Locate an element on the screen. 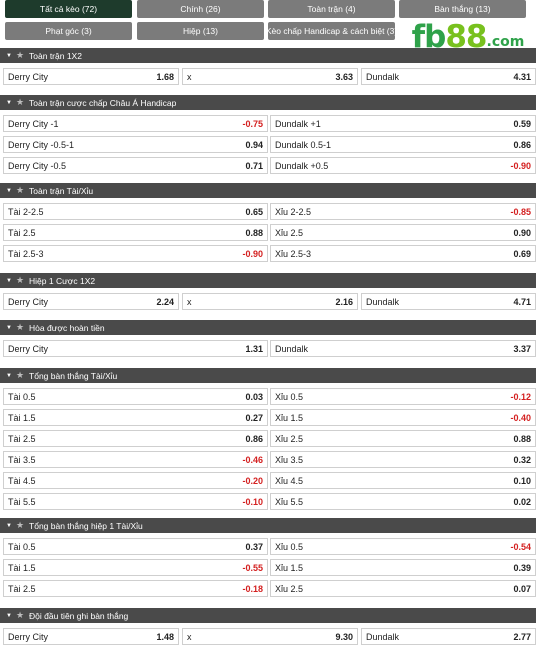 Image resolution: width=536 pixels, height=655 pixels. odds-value: 0.88 is located at coordinates (254, 232).